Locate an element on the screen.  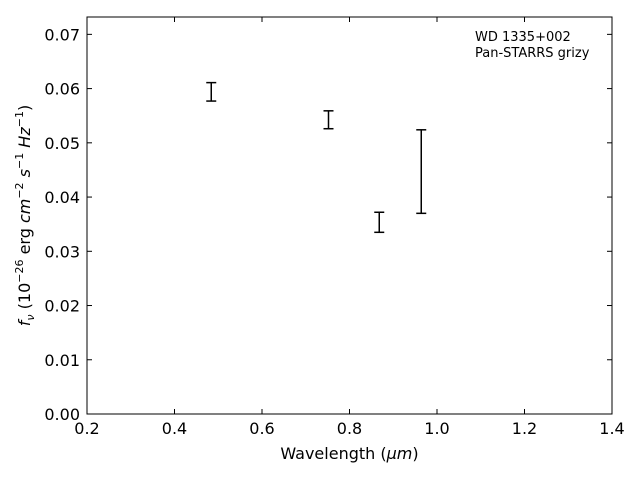
y-tick-label: 0.07 is located at coordinates (62, 34).